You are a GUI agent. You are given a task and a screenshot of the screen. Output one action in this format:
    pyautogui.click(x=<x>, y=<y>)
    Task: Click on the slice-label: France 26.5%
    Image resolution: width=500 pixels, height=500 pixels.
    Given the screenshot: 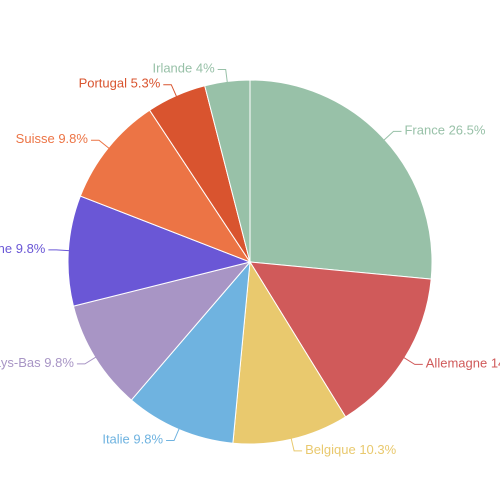 What is the action you would take?
    pyautogui.click(x=444, y=130)
    